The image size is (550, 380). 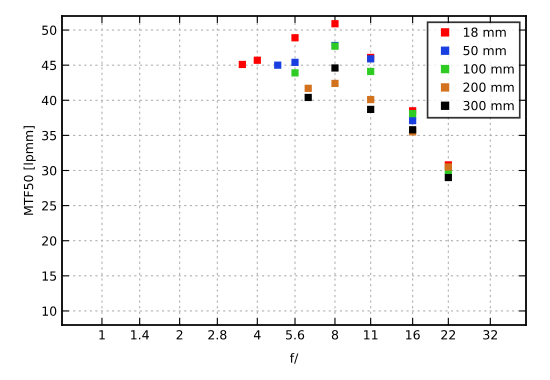 What do you see at coordinates (490, 335) in the screenshot?
I see `x-tick-label: 32` at bounding box center [490, 335].